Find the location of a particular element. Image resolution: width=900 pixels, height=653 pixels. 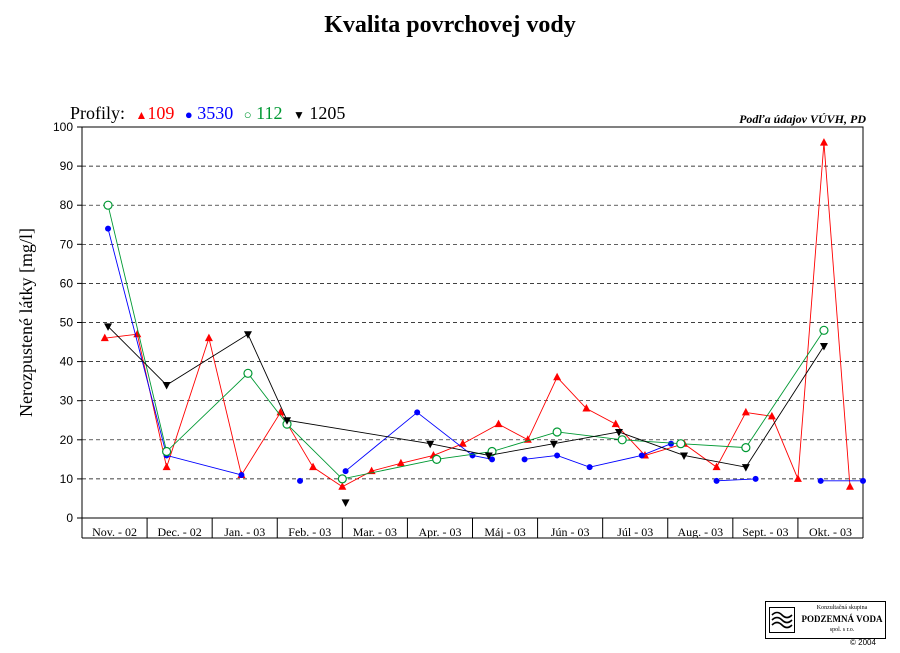

logo-company-type: spol. s r.o. is located at coordinates (842, 630).